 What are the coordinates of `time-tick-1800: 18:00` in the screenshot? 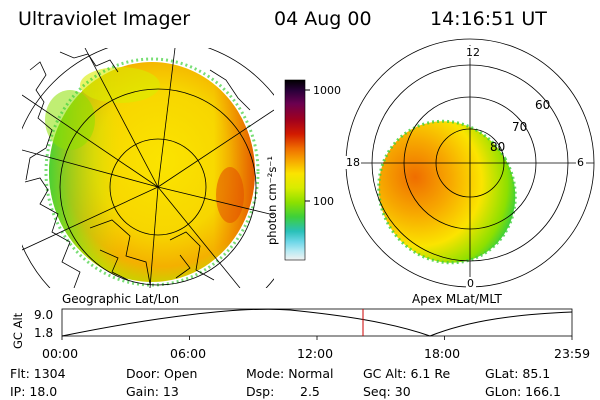 It's located at (442, 353).